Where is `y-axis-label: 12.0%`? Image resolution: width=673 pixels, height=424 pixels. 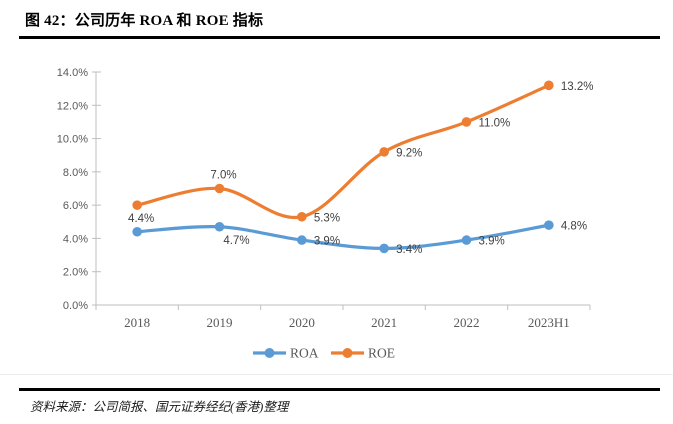 y-axis-label: 12.0% is located at coordinates (72, 106).